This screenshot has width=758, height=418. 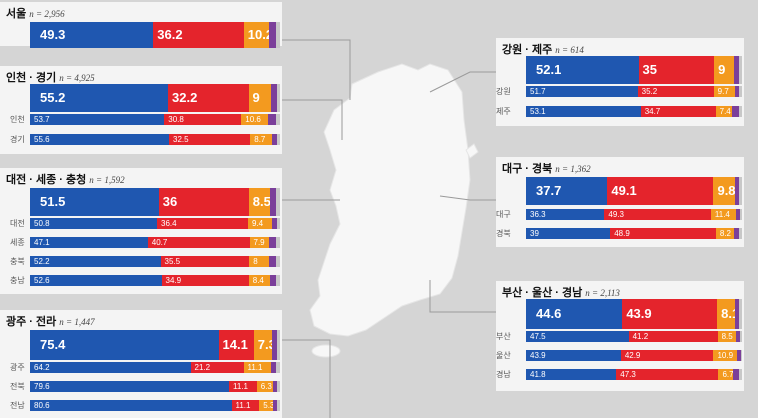 I want to click on sub-region-row: 대전 50.8 36.4 9.4, so click(x=141, y=223).